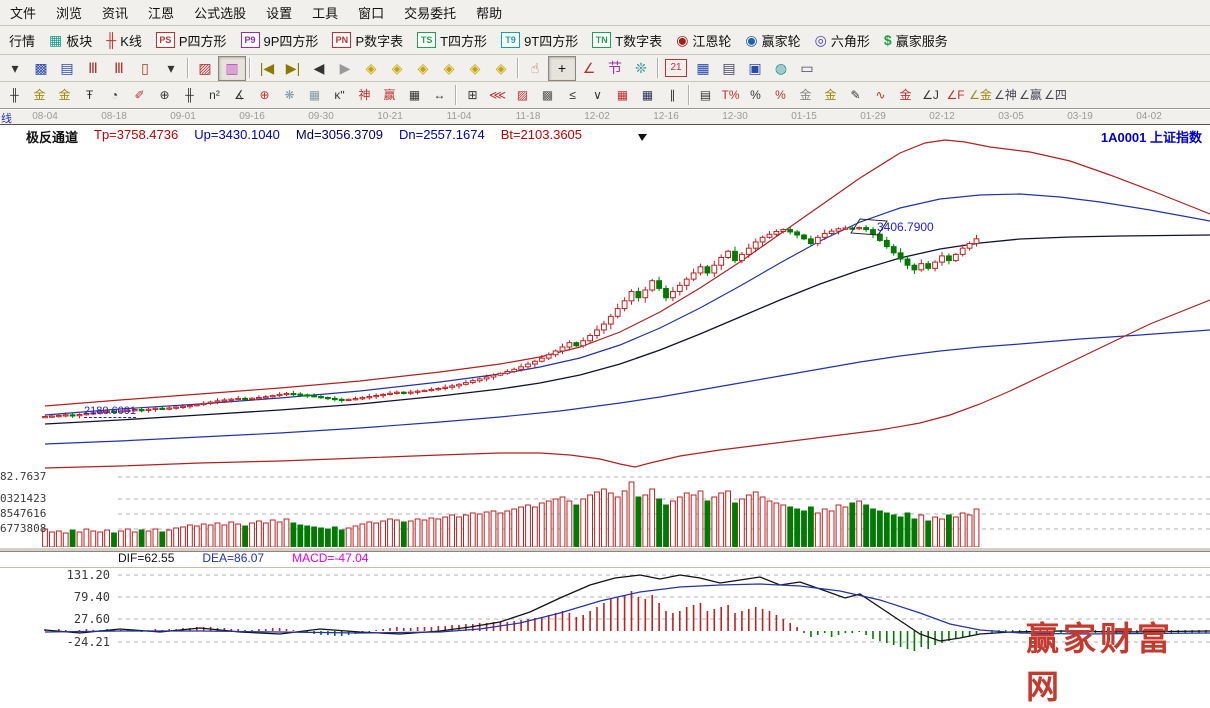 The width and height of the screenshot is (1210, 708). I want to click on feature-quotes: 行情, so click(22, 40).